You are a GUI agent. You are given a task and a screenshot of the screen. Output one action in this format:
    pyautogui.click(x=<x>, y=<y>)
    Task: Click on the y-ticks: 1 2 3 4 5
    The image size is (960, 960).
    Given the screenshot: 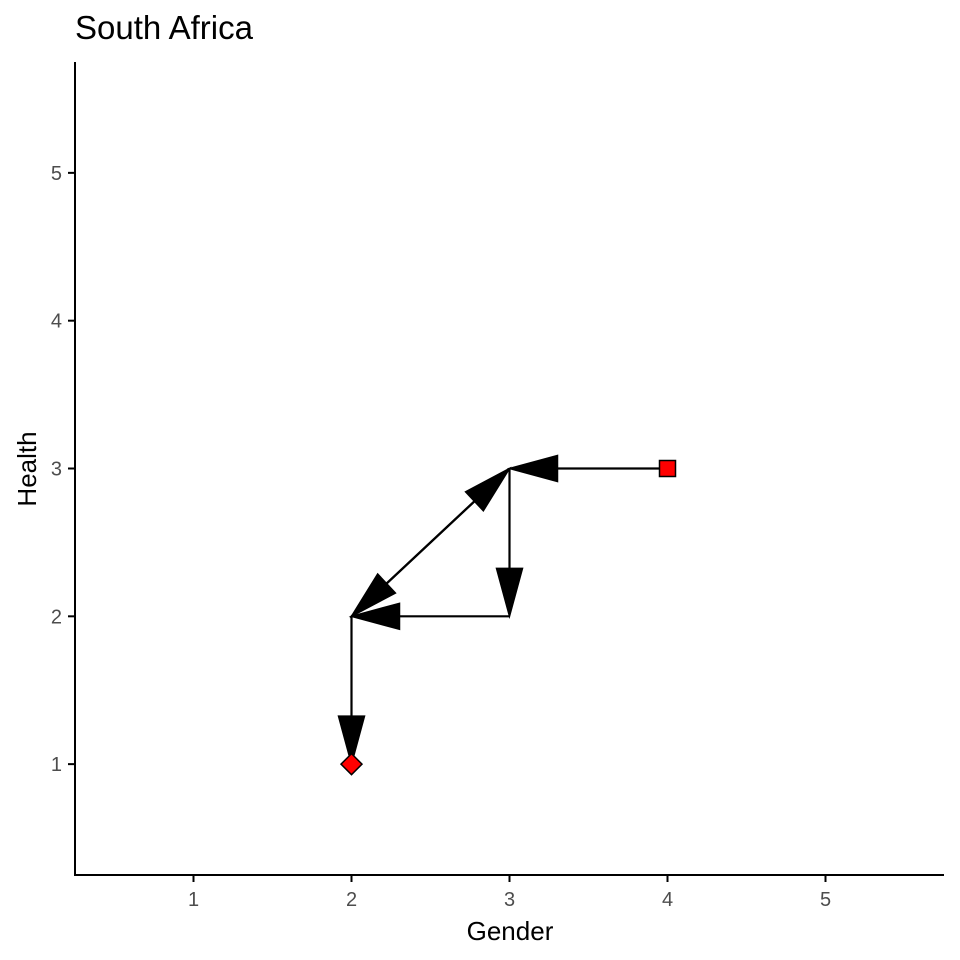 What is the action you would take?
    pyautogui.click(x=63, y=469)
    